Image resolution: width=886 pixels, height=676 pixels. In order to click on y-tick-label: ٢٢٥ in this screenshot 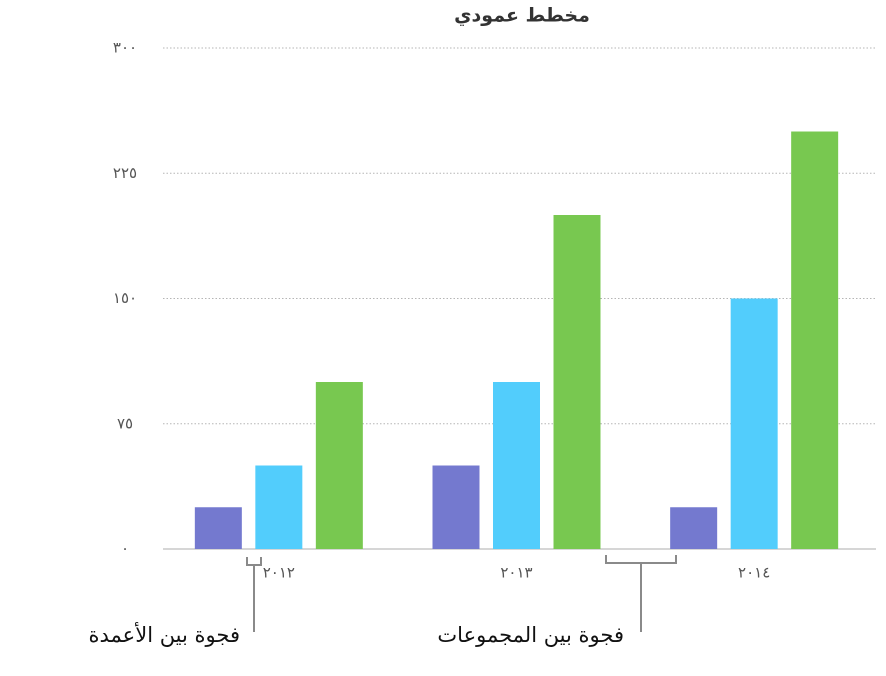, I will do `click(125, 173)`.